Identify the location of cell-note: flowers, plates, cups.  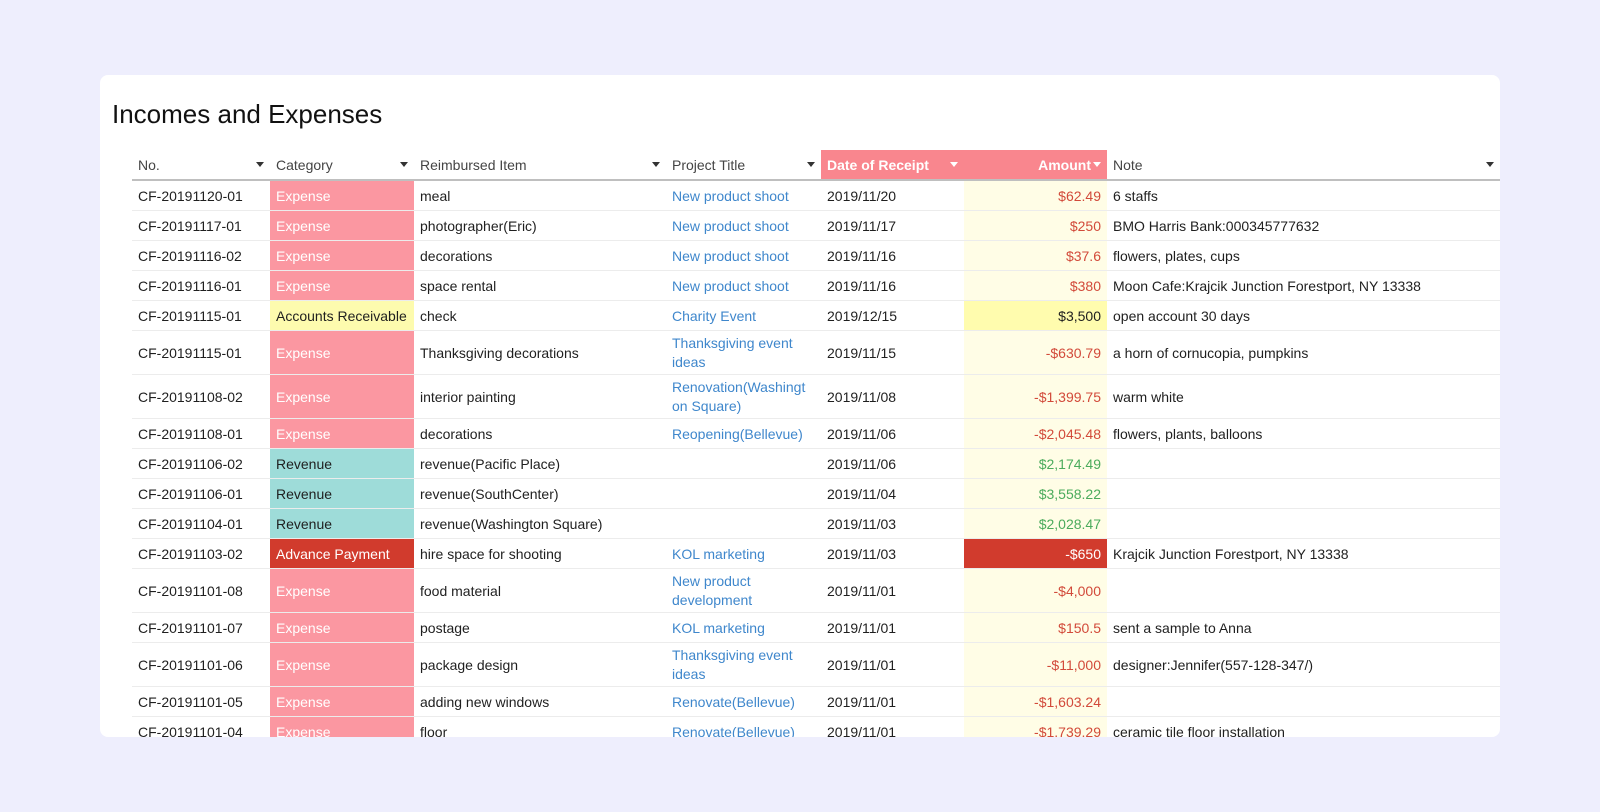
(1176, 255).